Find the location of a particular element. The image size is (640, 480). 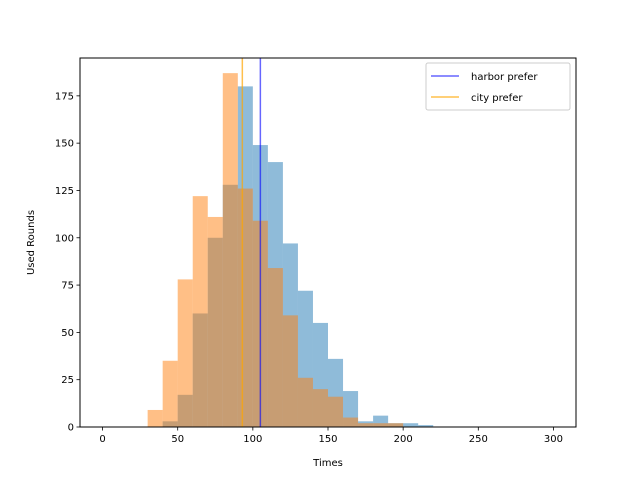

legend: harbor prefer city prefer is located at coordinates (498, 86).